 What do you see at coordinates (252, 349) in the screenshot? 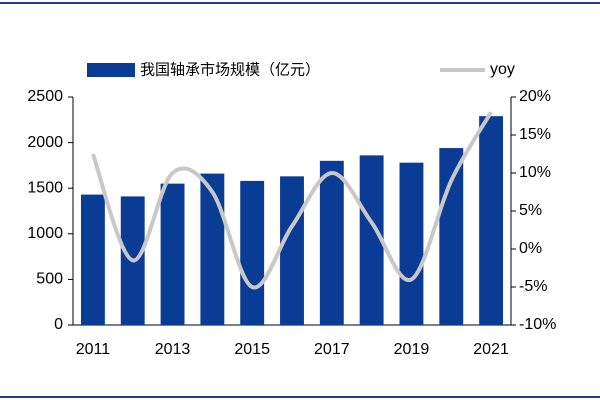
I see `x-tick-label: 2015` at bounding box center [252, 349].